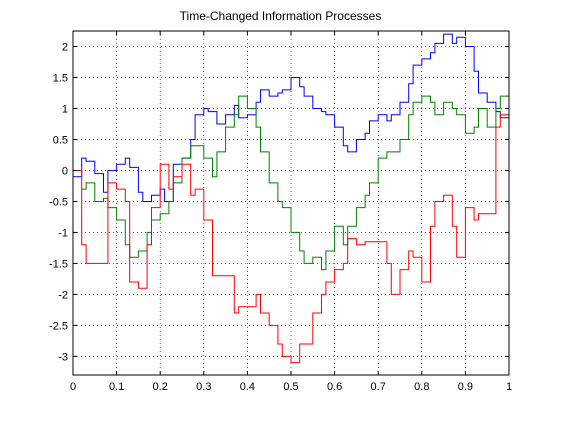  I want to click on y-tick-label: -3, so click(63, 357).